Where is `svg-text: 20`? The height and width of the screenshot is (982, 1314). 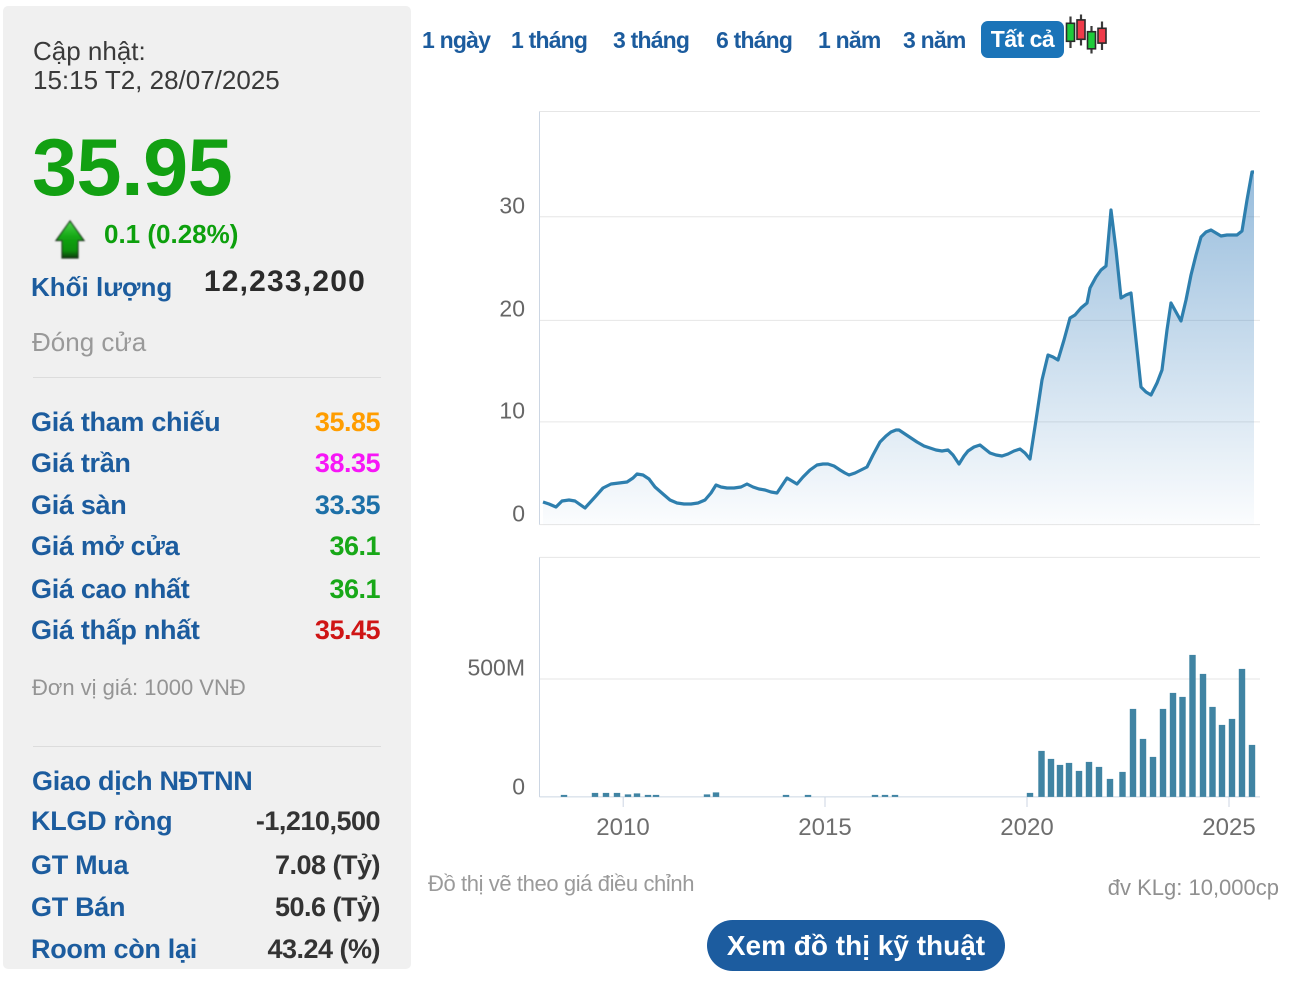
svg-text: 20 is located at coordinates (512, 309).